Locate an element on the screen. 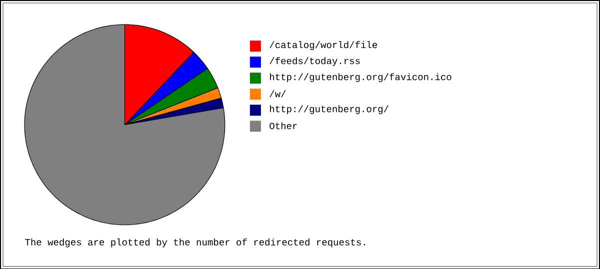 This screenshot has width=600, height=269. legend-label: /catalog/world/file is located at coordinates (324, 45).